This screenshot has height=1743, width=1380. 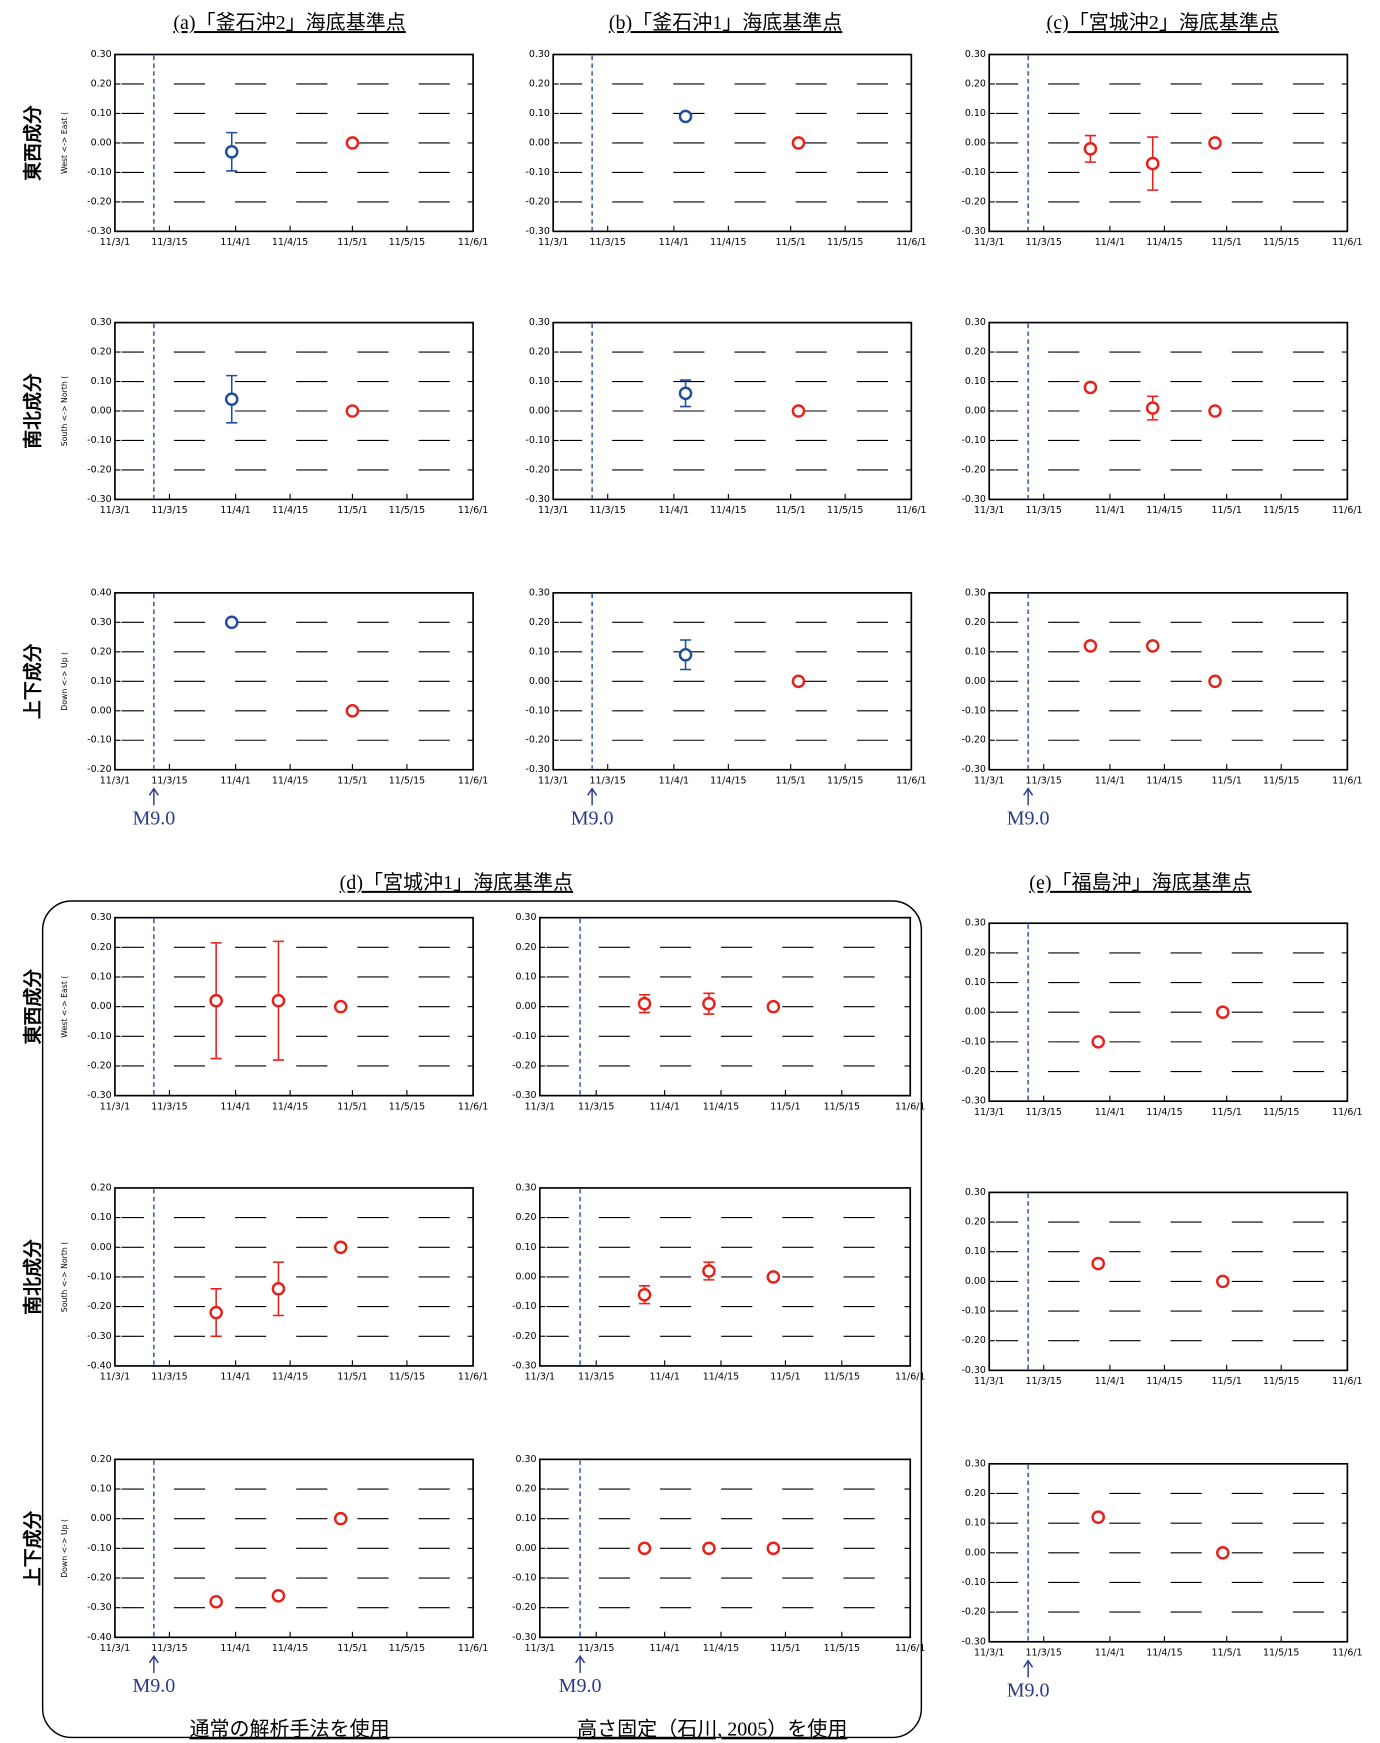 What do you see at coordinates (32, 411) in the screenshot?
I see `row-label: 南北成分` at bounding box center [32, 411].